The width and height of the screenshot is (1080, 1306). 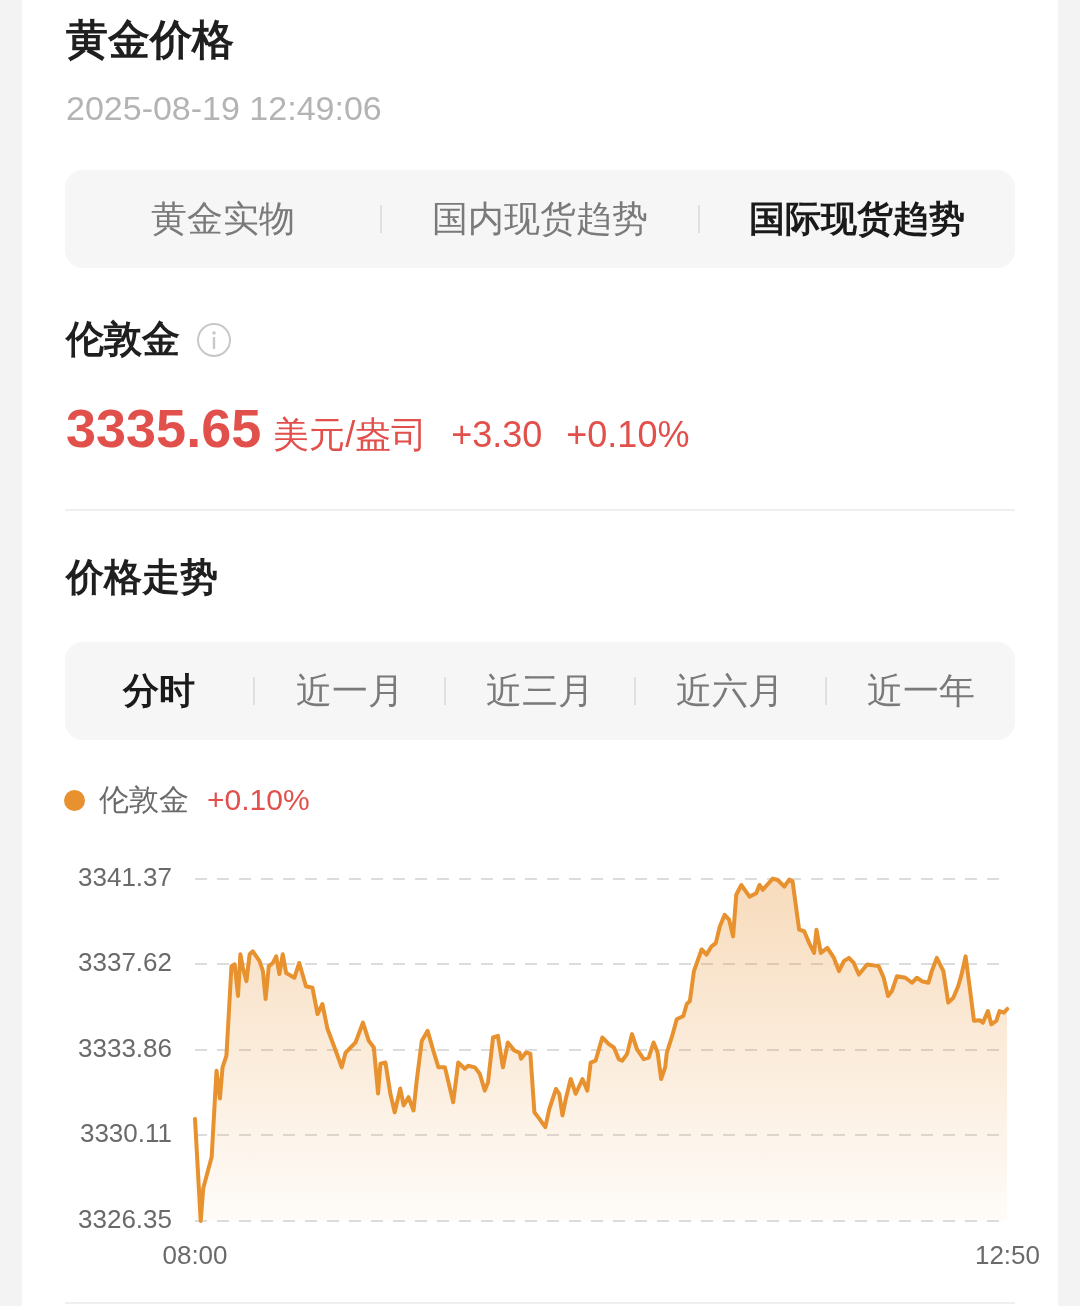 What do you see at coordinates (539, 219) in the screenshot?
I see `text: 国内现货趋势` at bounding box center [539, 219].